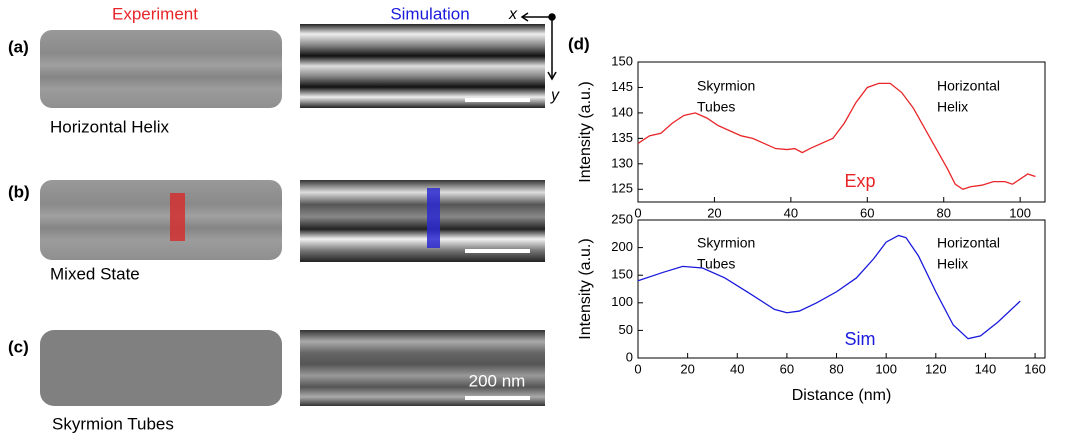 The height and width of the screenshot is (446, 1065). What do you see at coordinates (155, 13) in the screenshot?
I see `column-header: Experiment` at bounding box center [155, 13].